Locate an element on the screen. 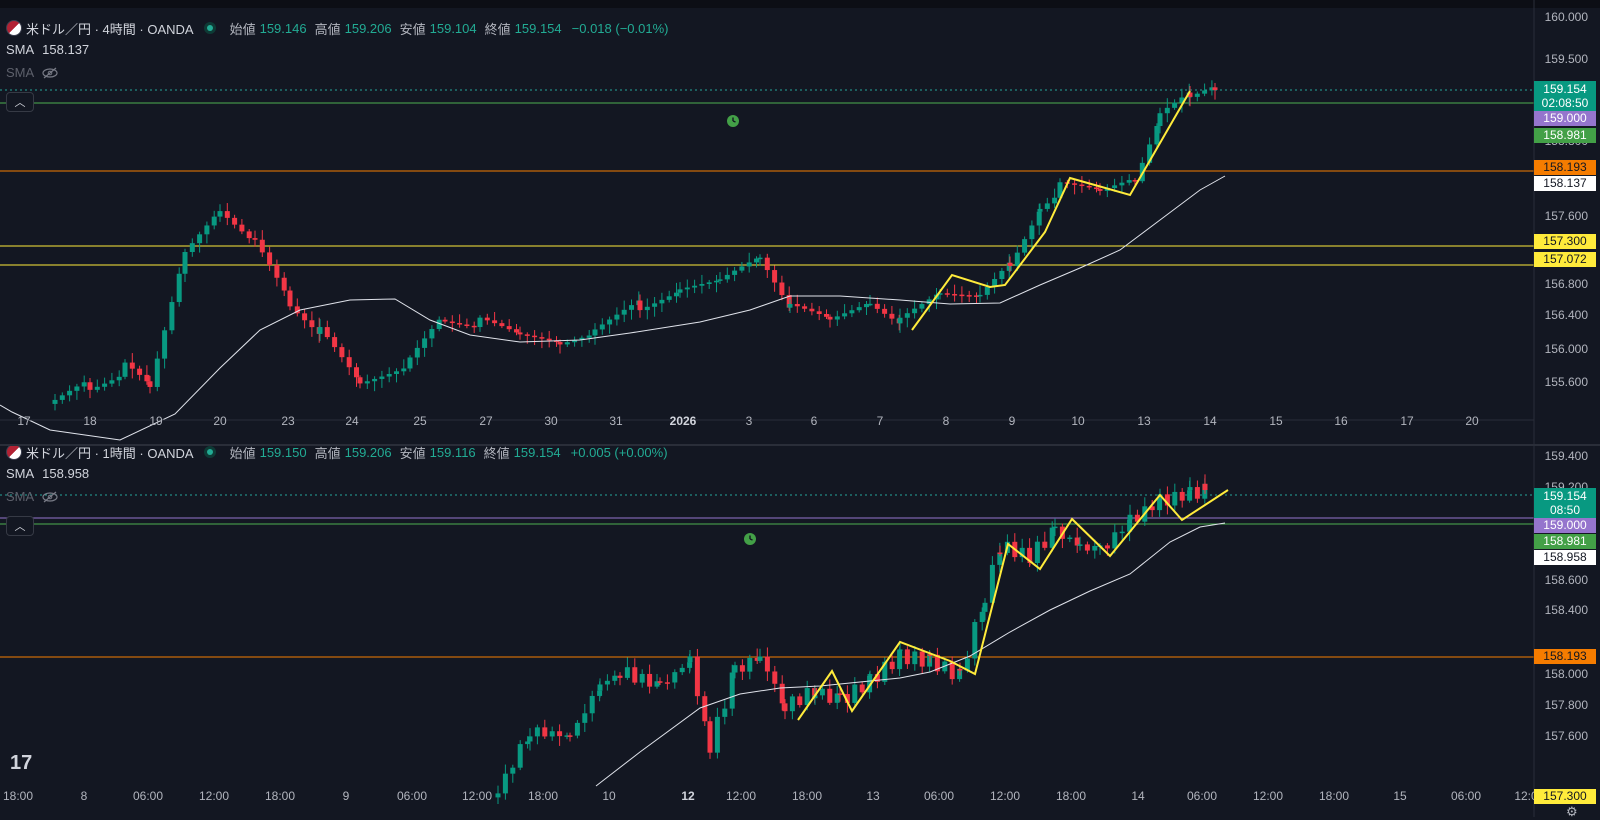 Image resolution: width=1600 pixels, height=820 pixels. bot-price-tick: 157.600 is located at coordinates (1566, 736).